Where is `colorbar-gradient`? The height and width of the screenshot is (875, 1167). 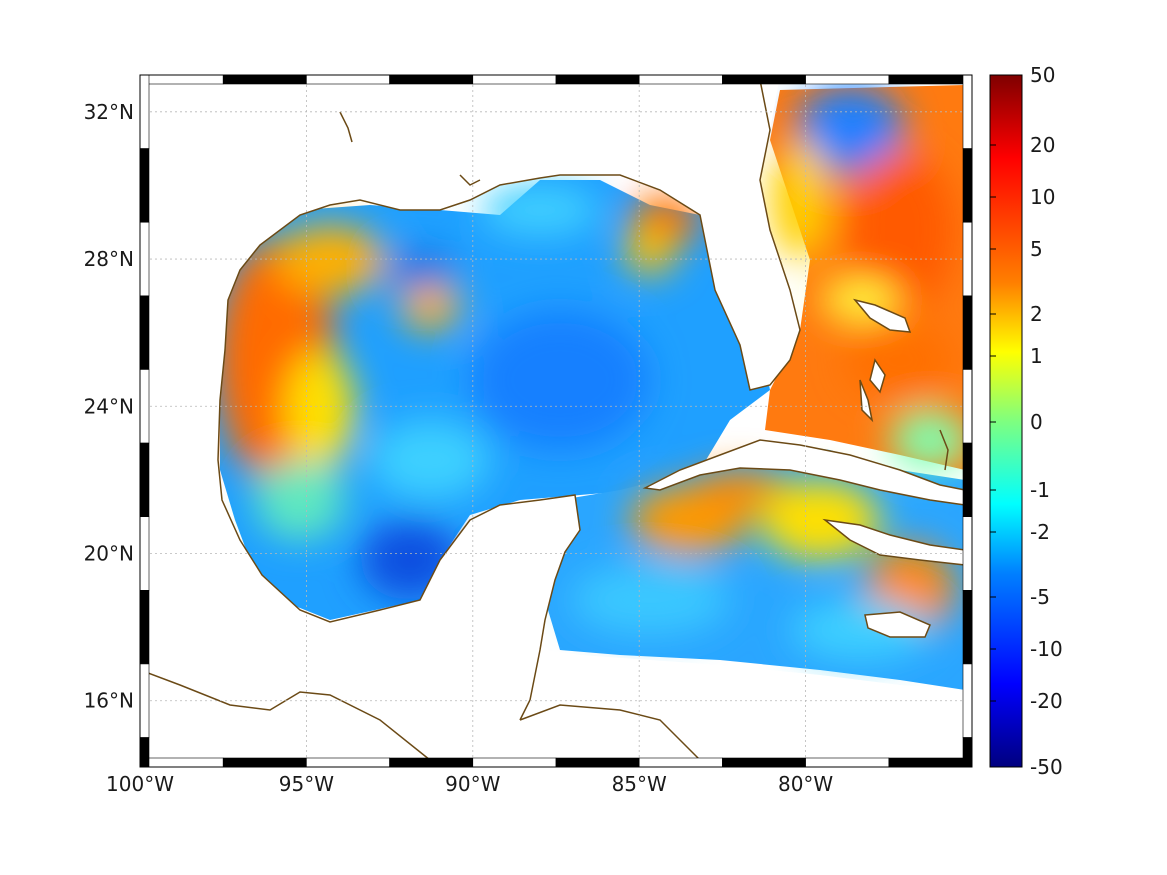
colorbar-gradient is located at coordinates (1006, 421).